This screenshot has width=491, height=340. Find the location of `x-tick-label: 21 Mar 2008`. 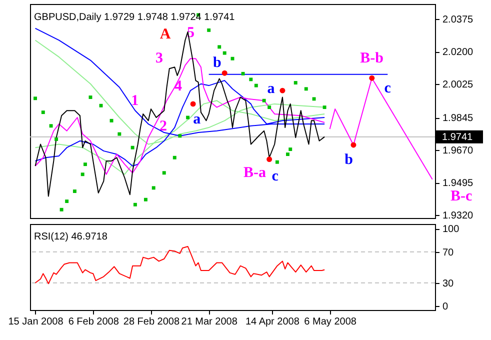

x-tick-label: 21 Mar 2008 is located at coordinates (209, 322).